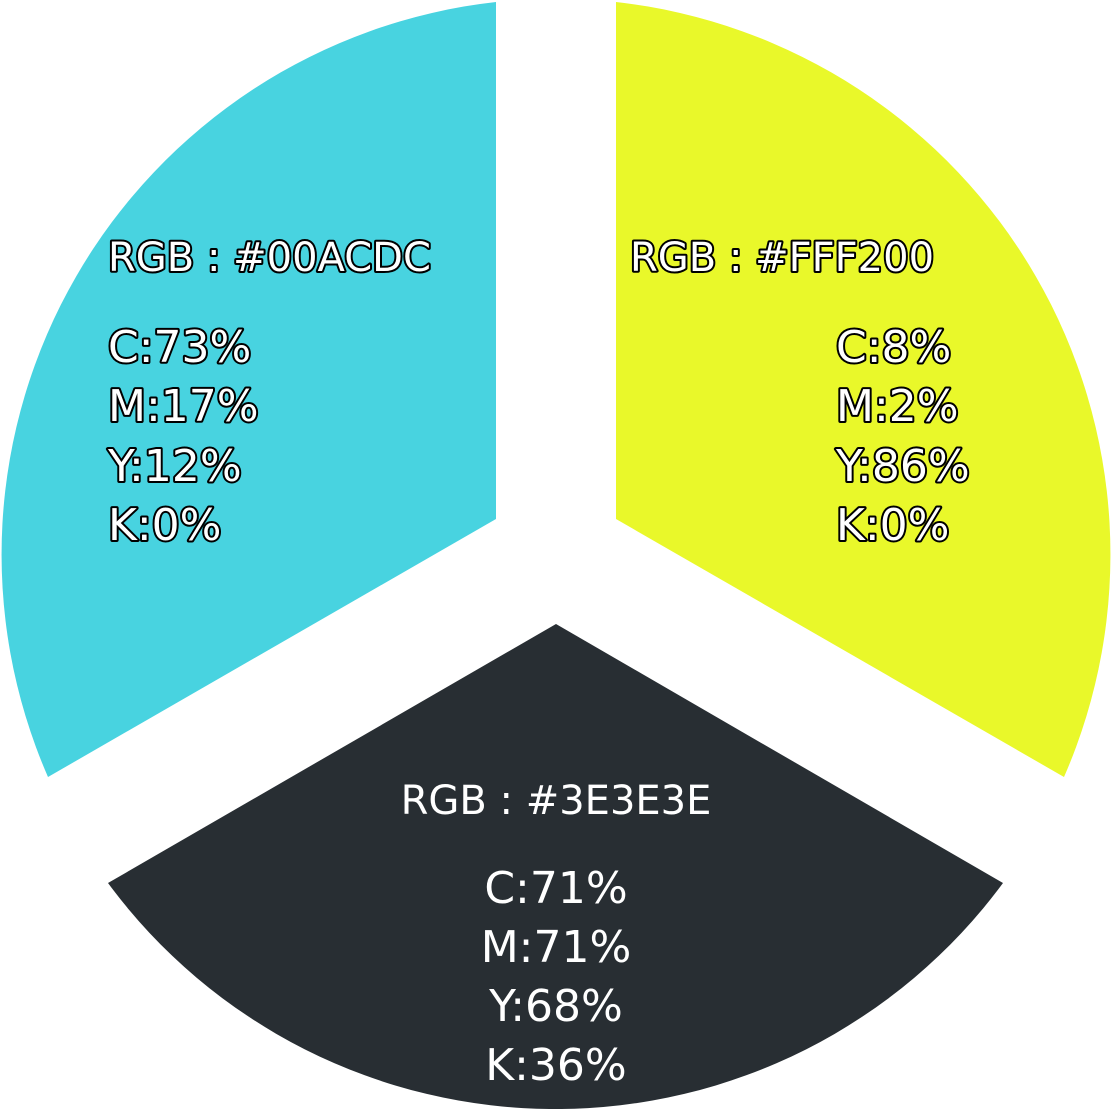 This screenshot has height=1109, width=1112. What do you see at coordinates (269, 258) in the screenshot?
I see `cyan-rgb-label: RGB : #00ACDC` at bounding box center [269, 258].